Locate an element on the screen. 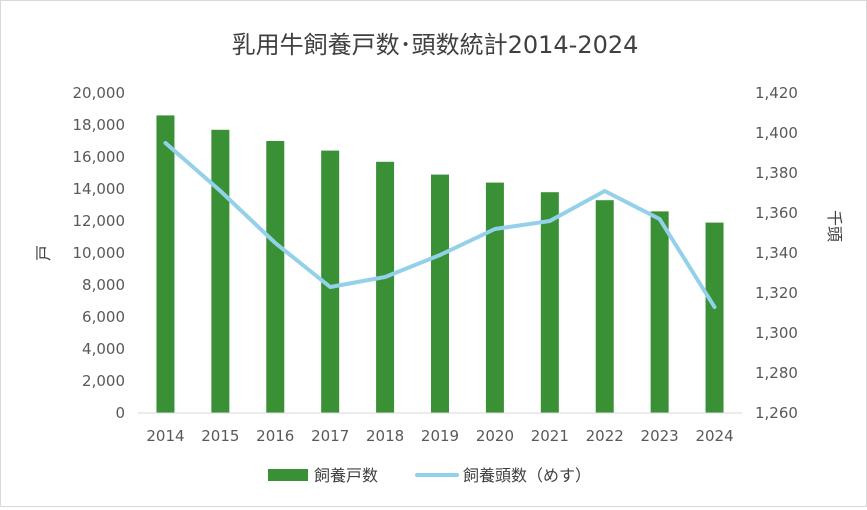 The width and height of the screenshot is (867, 510). x-tick-label: 2022 is located at coordinates (605, 436).